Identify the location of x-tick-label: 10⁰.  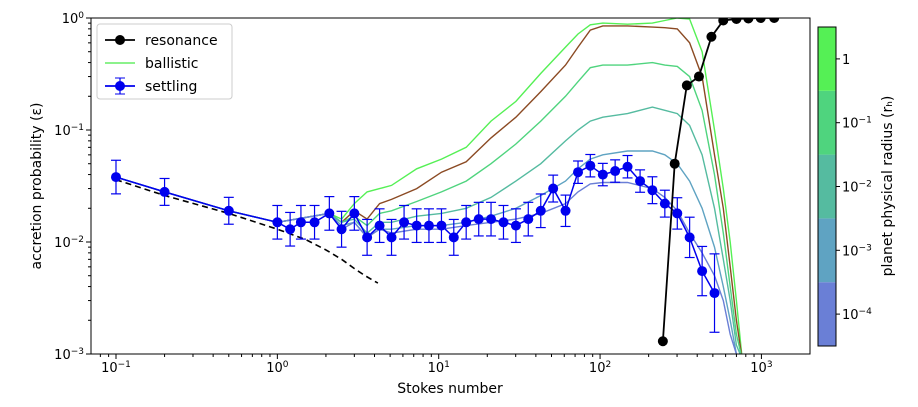
(277, 368).